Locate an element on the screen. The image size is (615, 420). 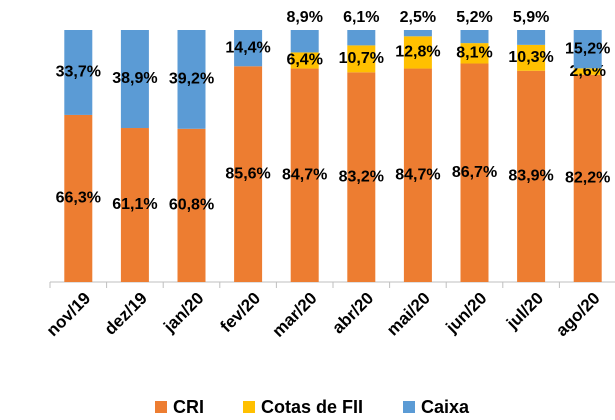
data-label: 83,9% is located at coordinates (530, 176).